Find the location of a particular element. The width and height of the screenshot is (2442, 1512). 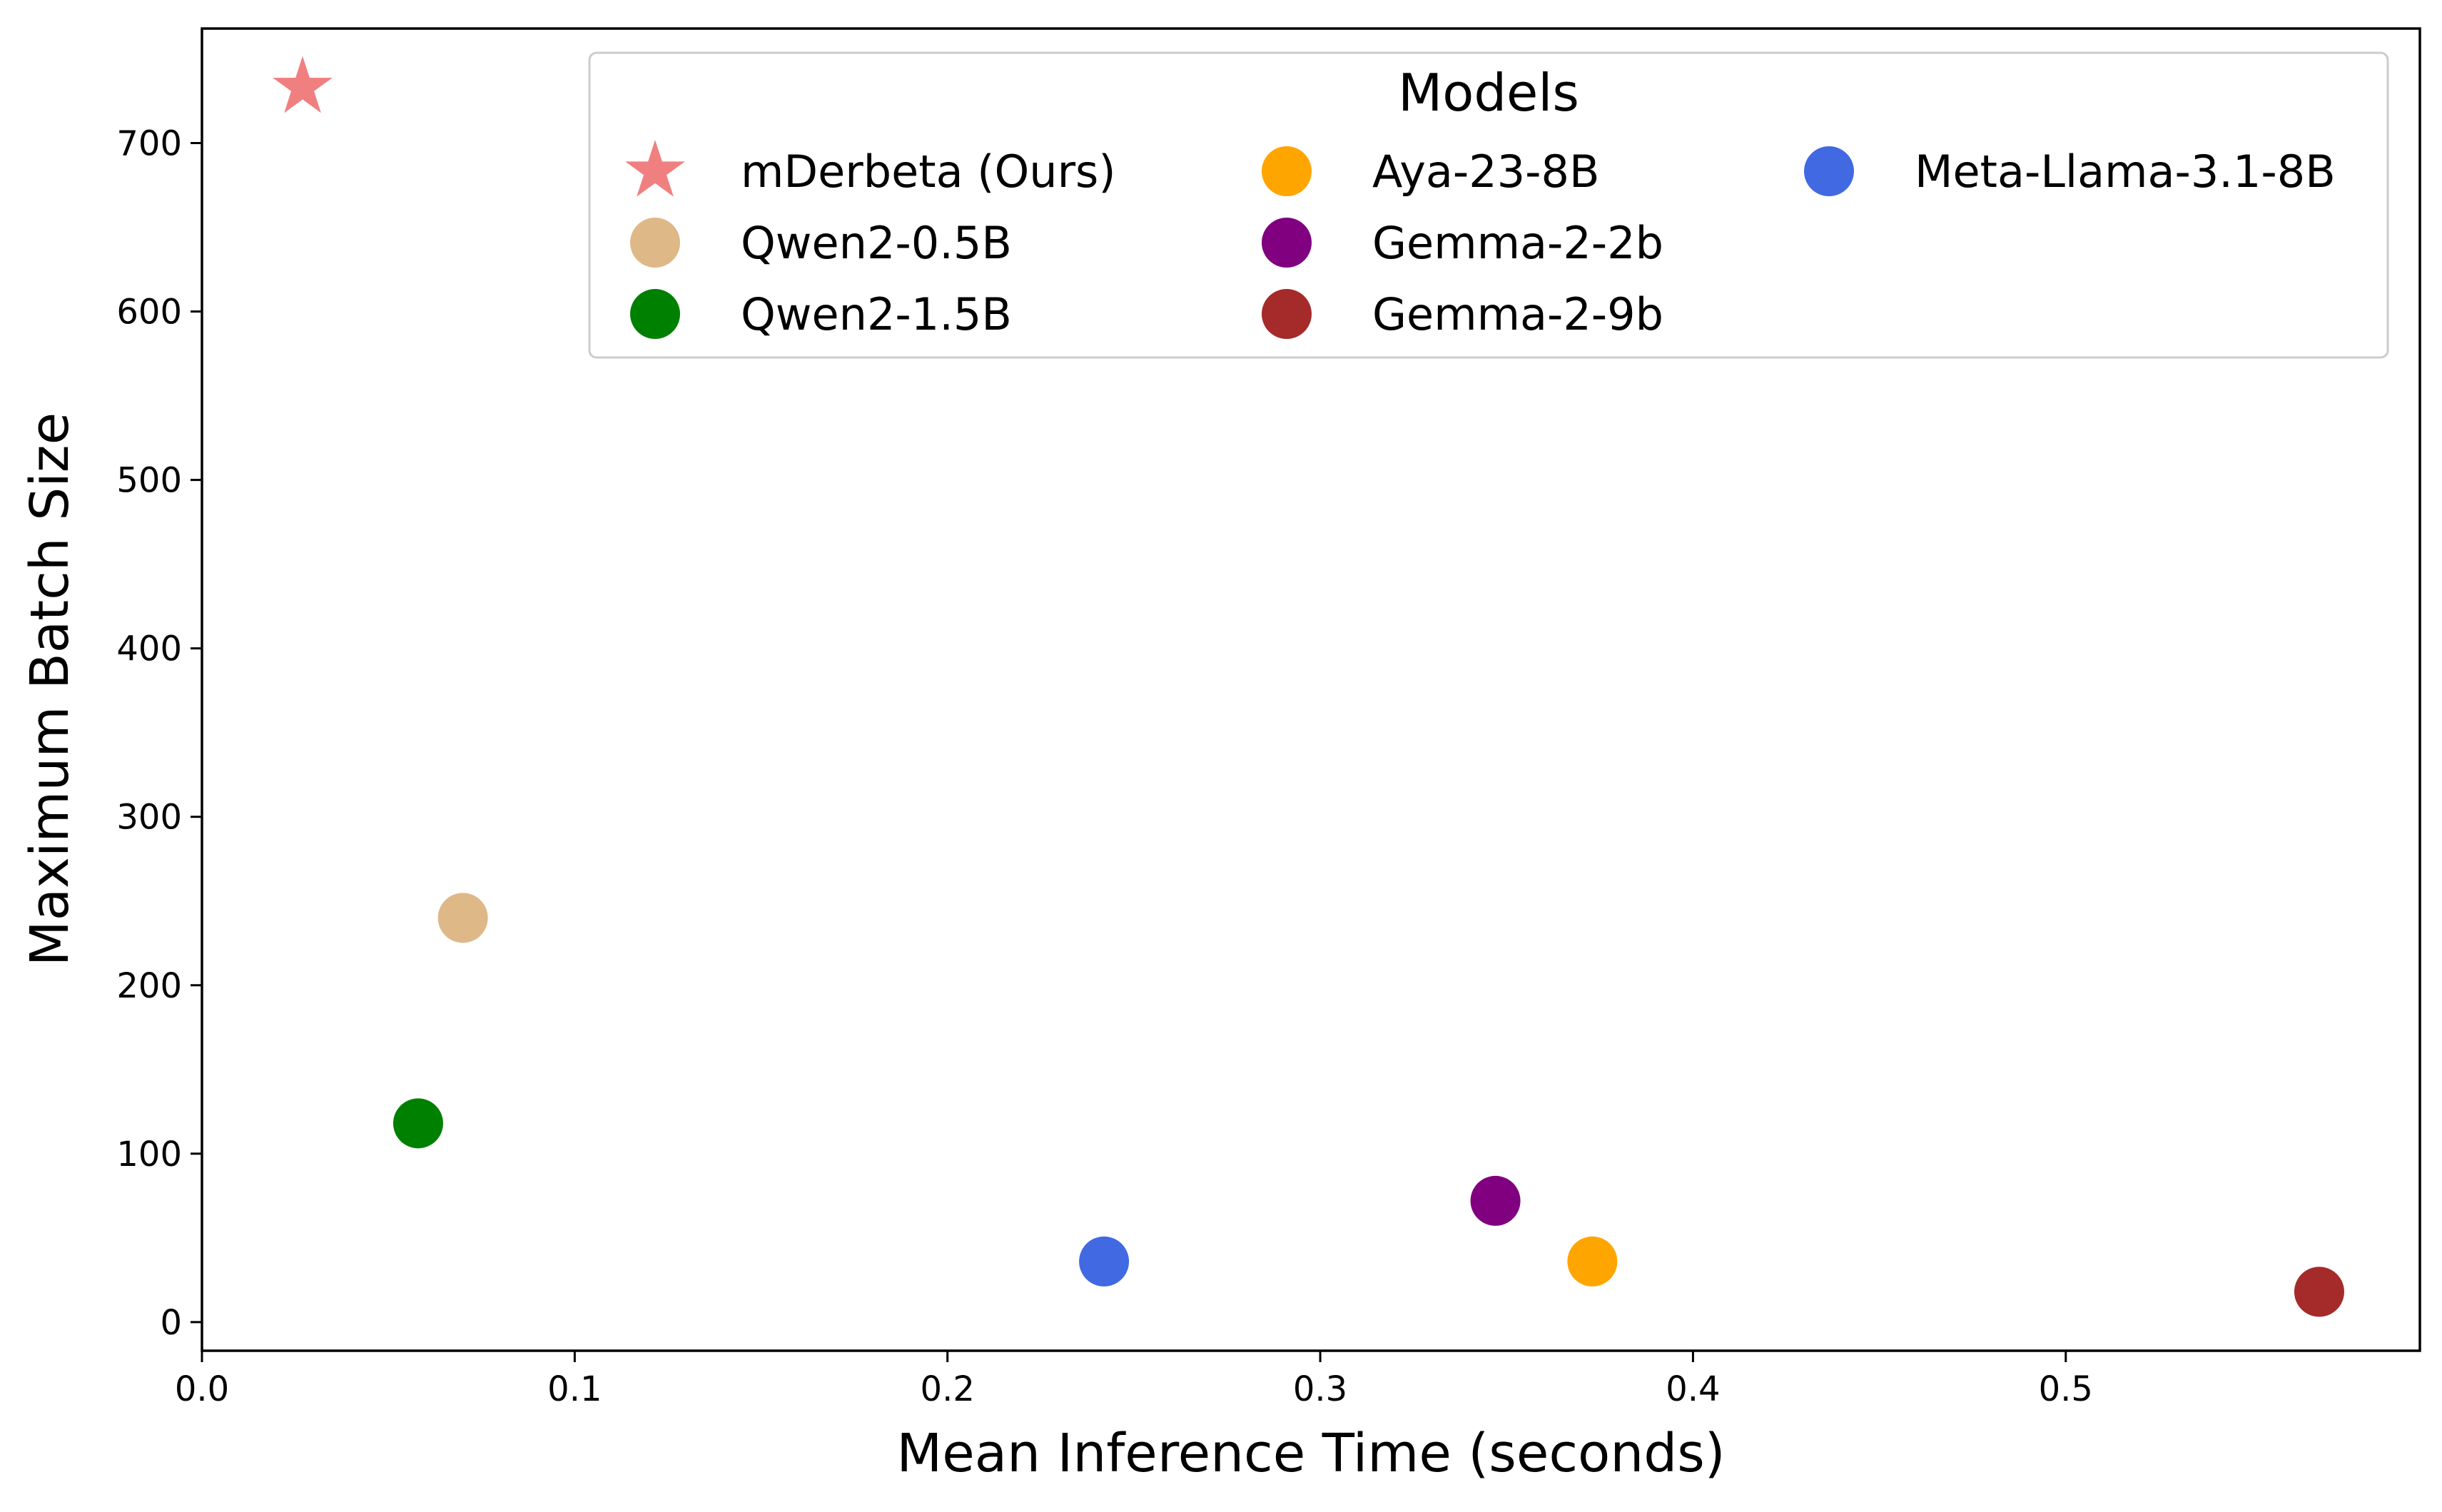

data-point-gemma-2-2b is located at coordinates (1496, 1200).